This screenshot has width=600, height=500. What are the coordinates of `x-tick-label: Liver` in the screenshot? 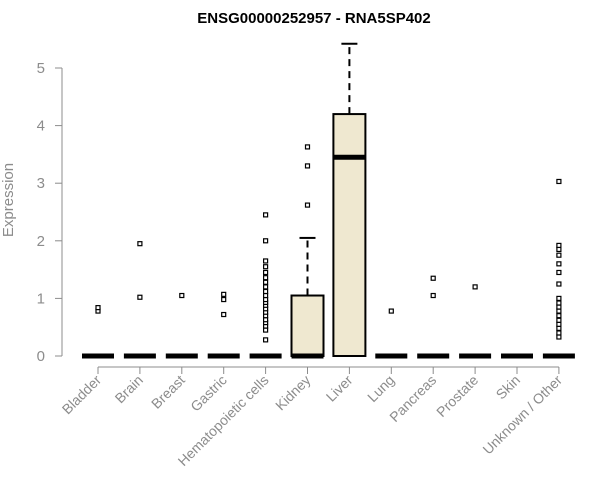 It's located at (339, 388).